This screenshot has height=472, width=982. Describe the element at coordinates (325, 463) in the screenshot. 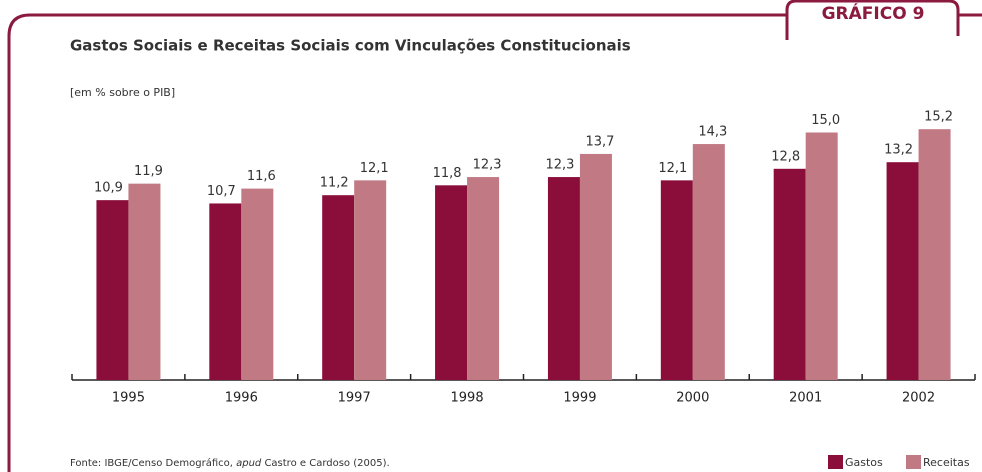

I see `source-text: Castro e Cardoso (2005).` at that location.